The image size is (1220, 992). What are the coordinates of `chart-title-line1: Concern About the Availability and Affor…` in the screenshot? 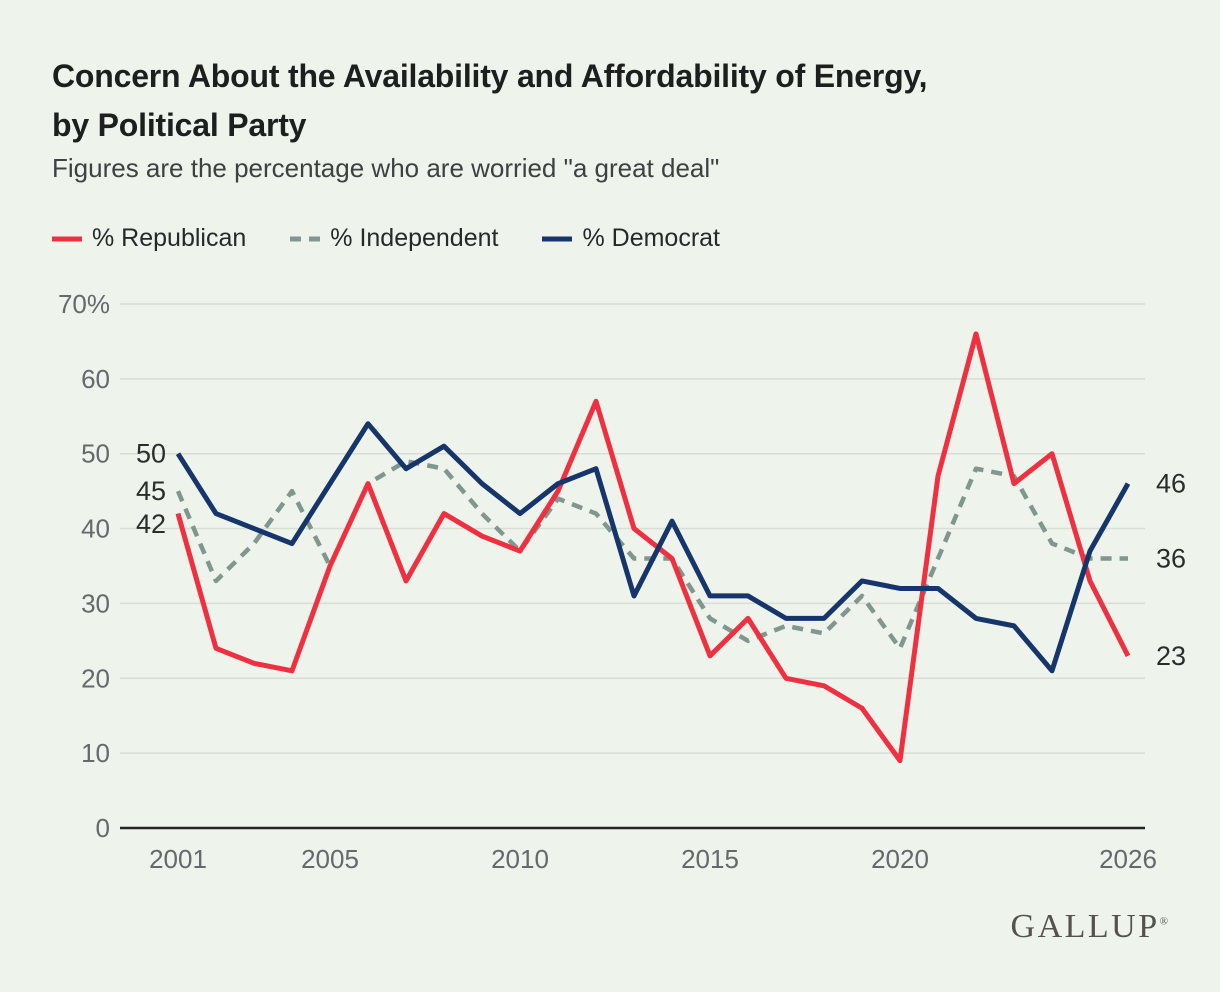 It's located at (490, 76).